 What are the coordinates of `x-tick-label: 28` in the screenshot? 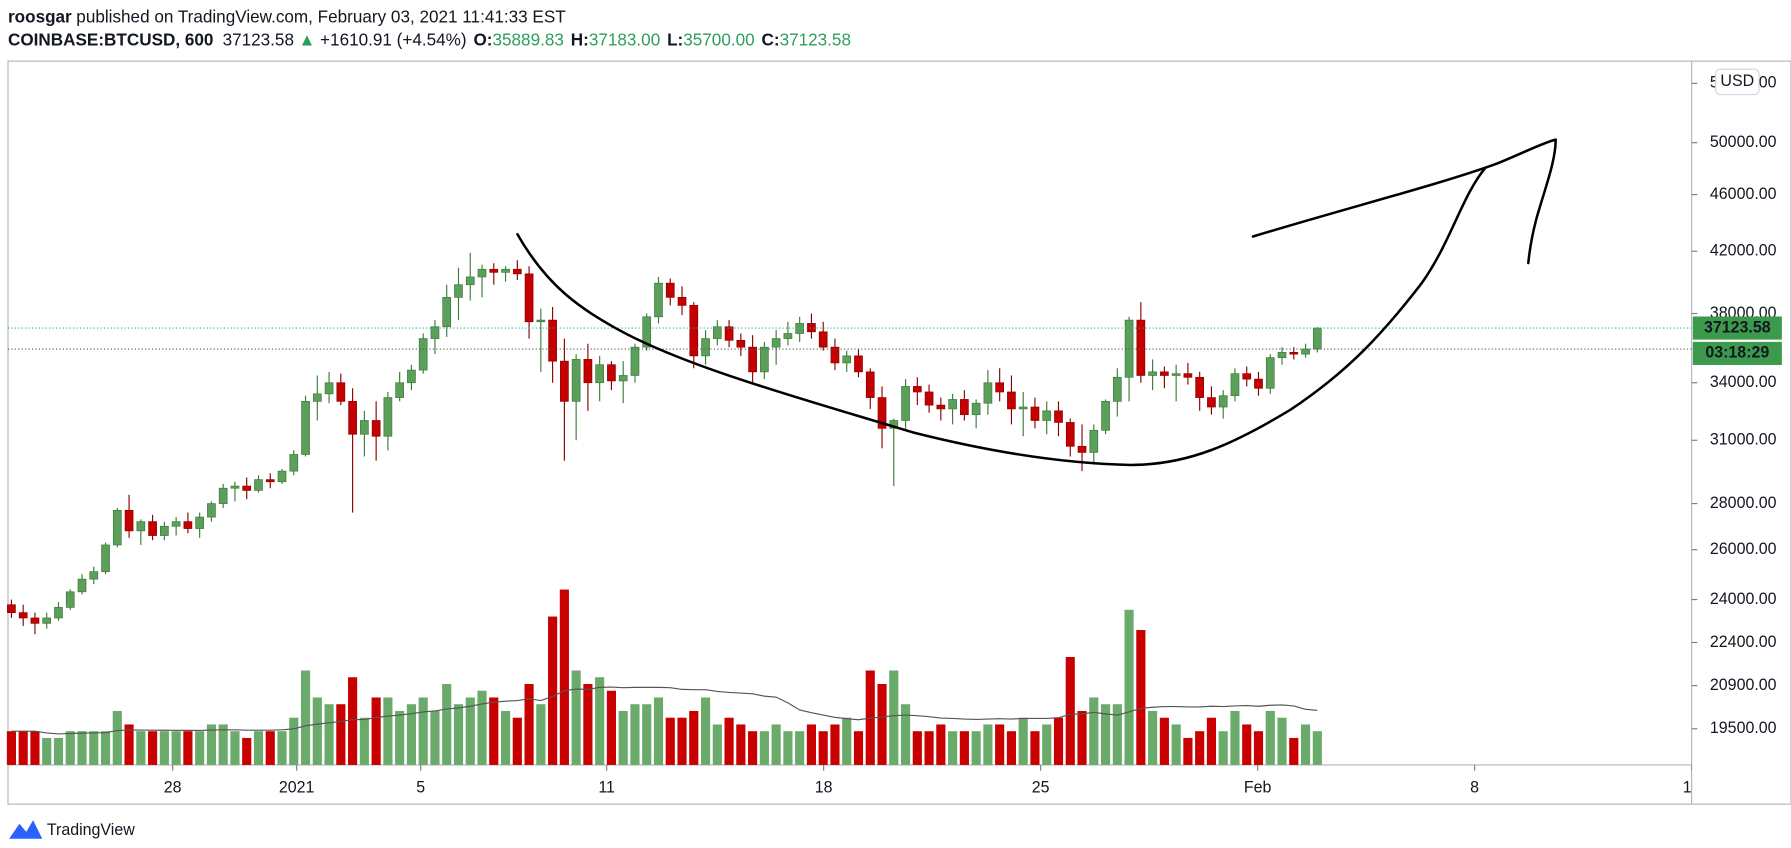 It's located at (173, 787).